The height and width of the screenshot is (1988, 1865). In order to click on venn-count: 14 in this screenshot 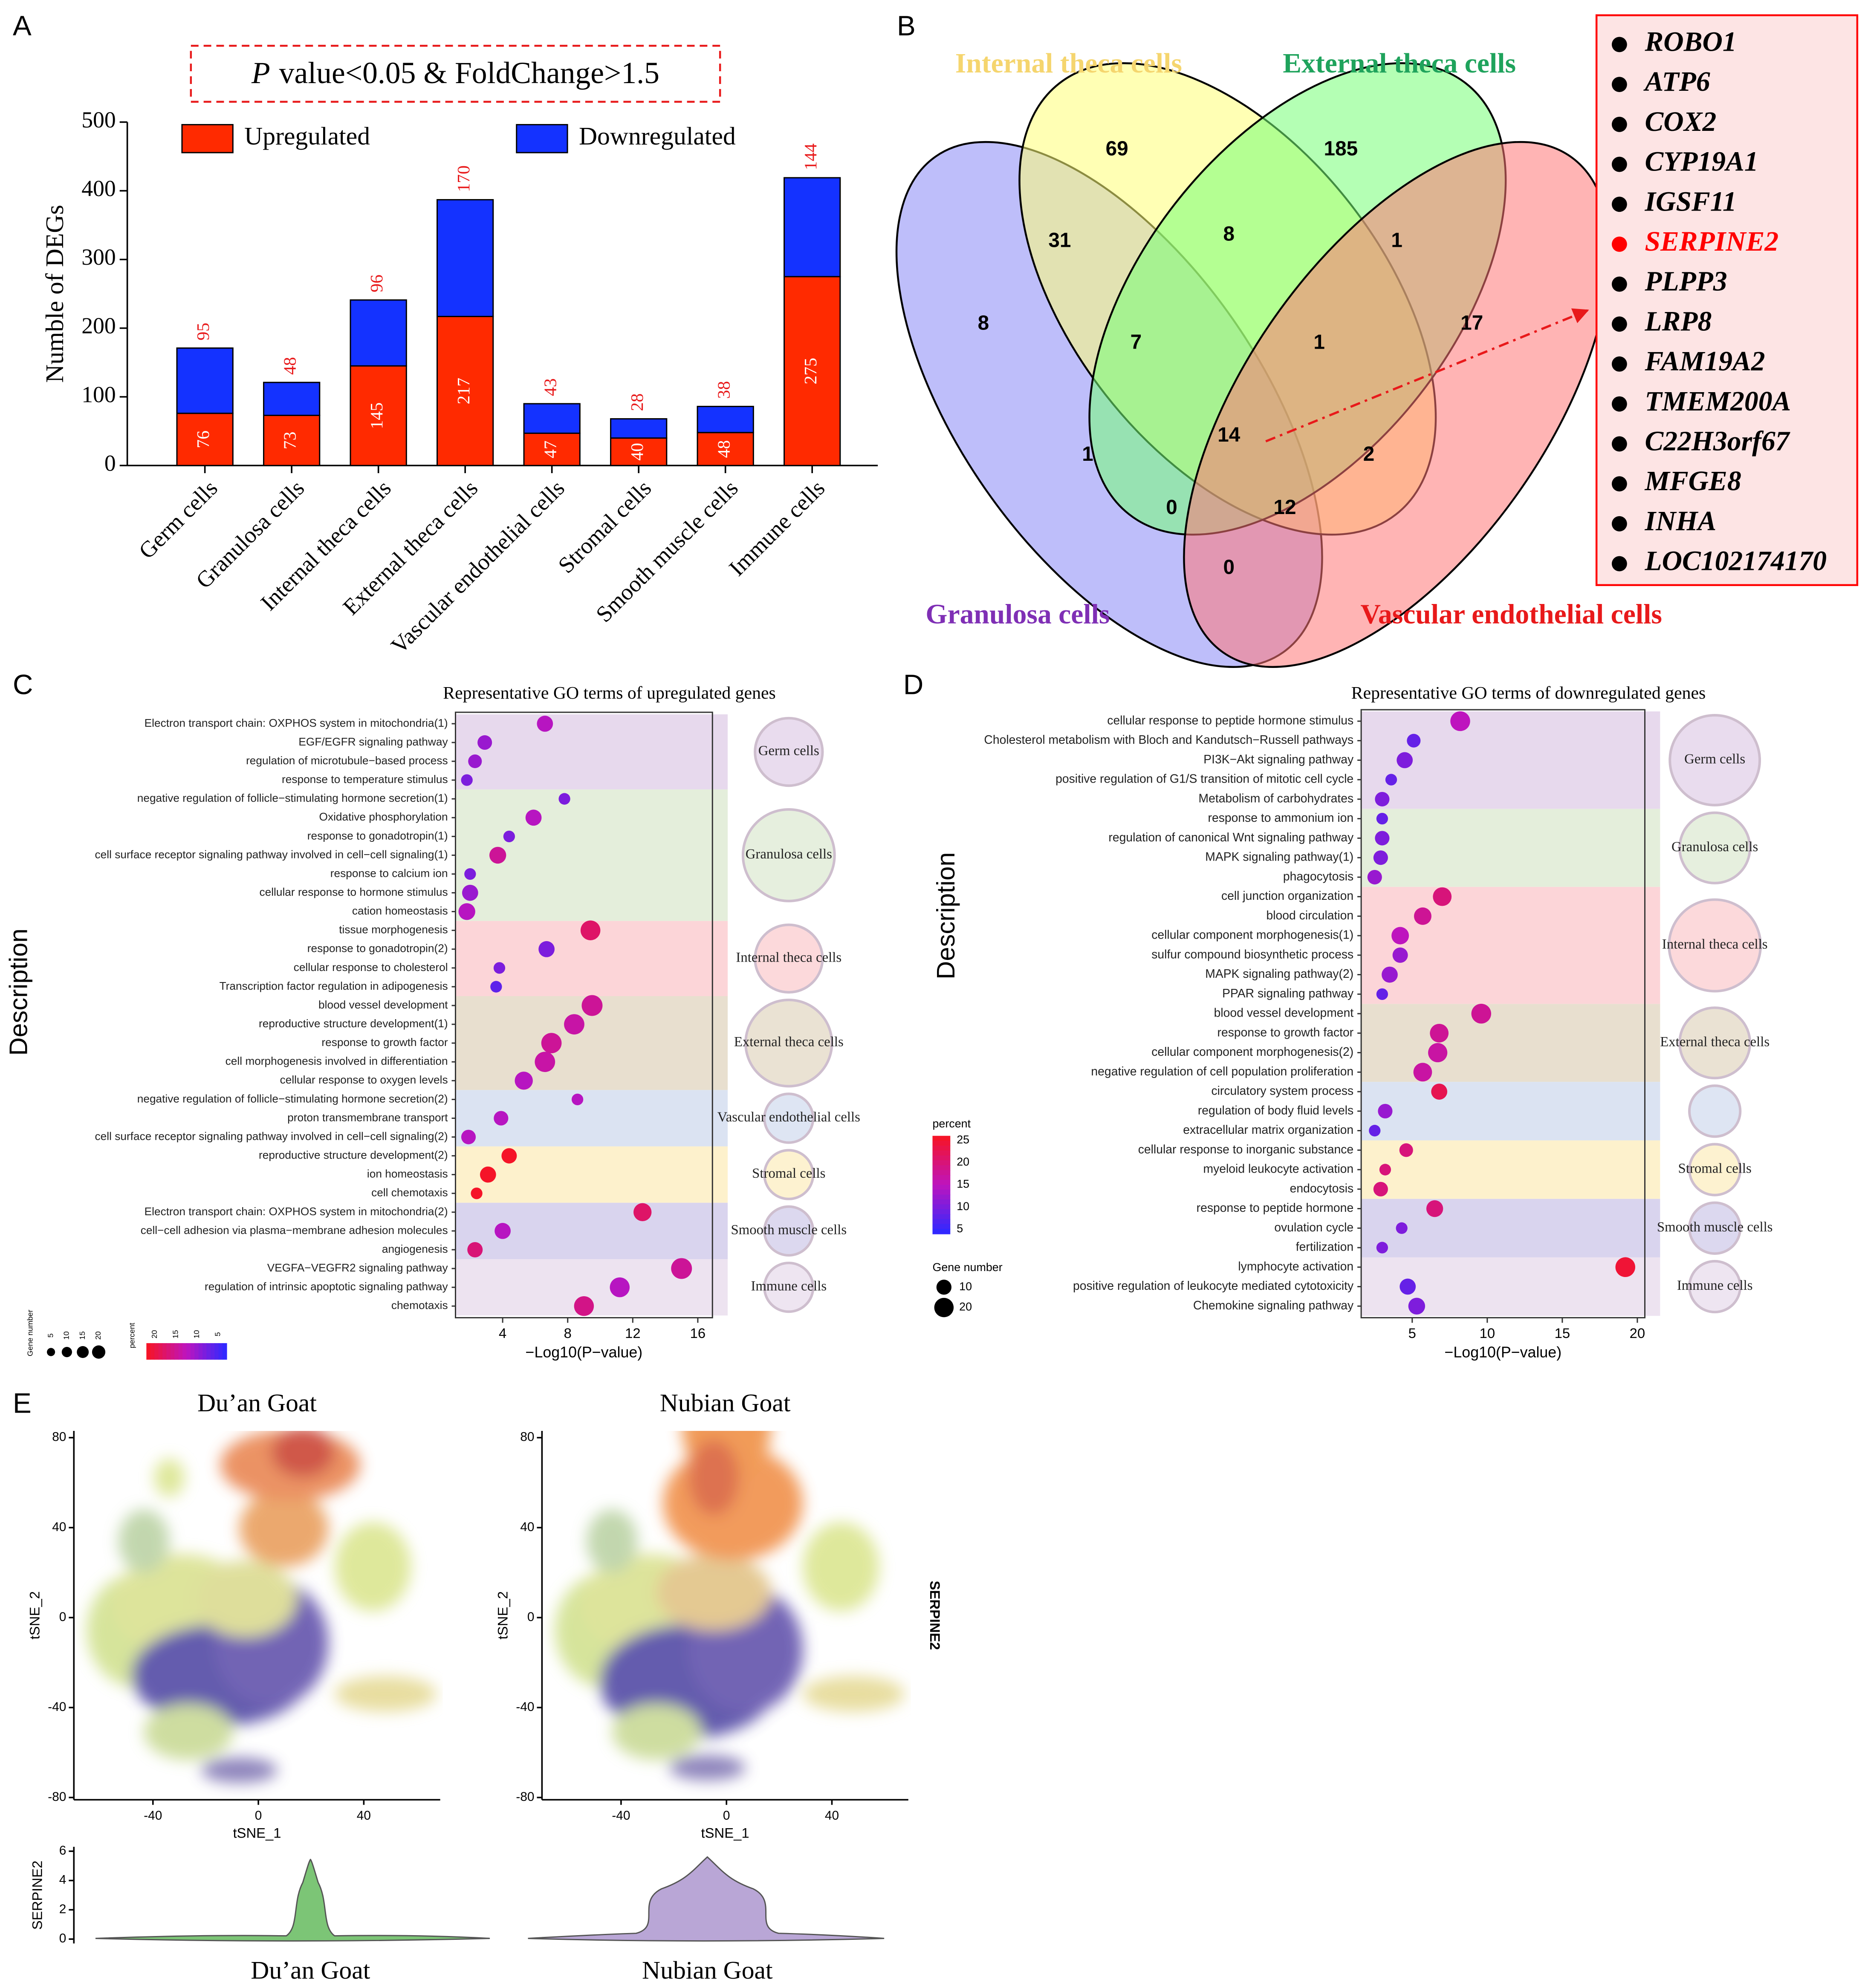, I will do `click(1228, 435)`.